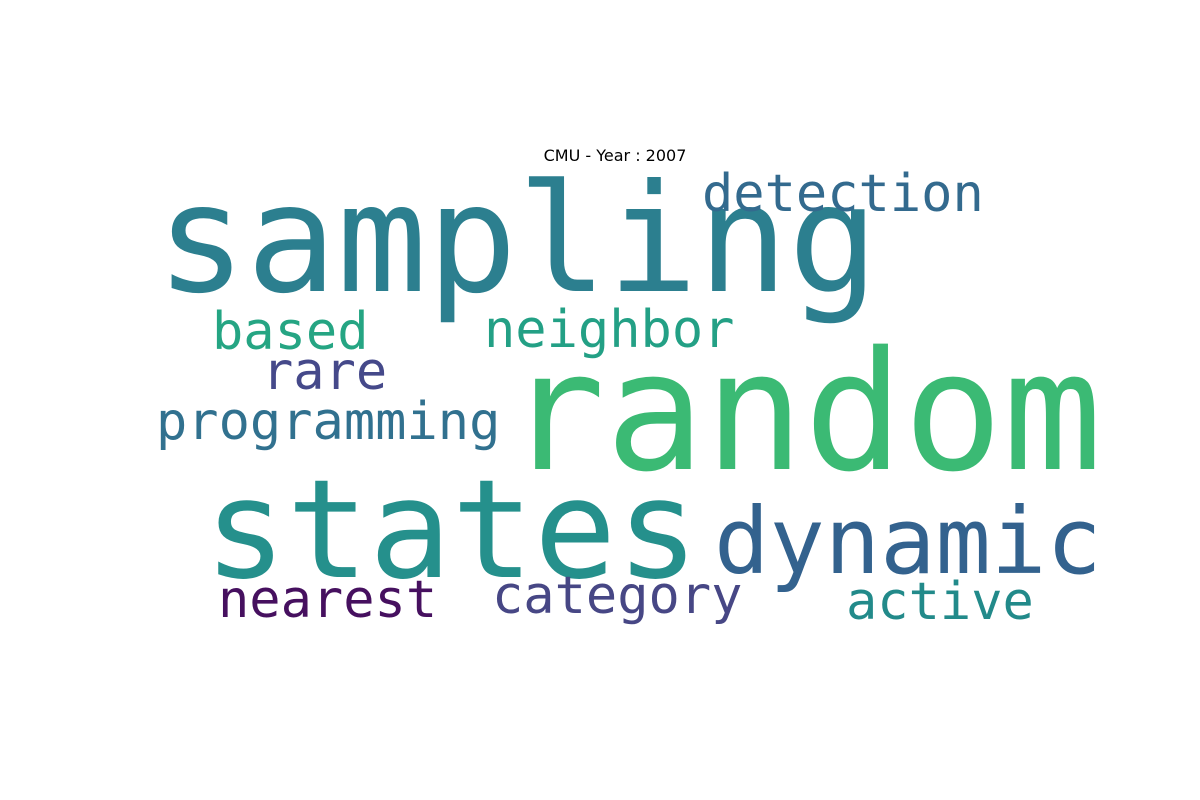  What do you see at coordinates (617, 596) in the screenshot?
I see `word-category: category` at bounding box center [617, 596].